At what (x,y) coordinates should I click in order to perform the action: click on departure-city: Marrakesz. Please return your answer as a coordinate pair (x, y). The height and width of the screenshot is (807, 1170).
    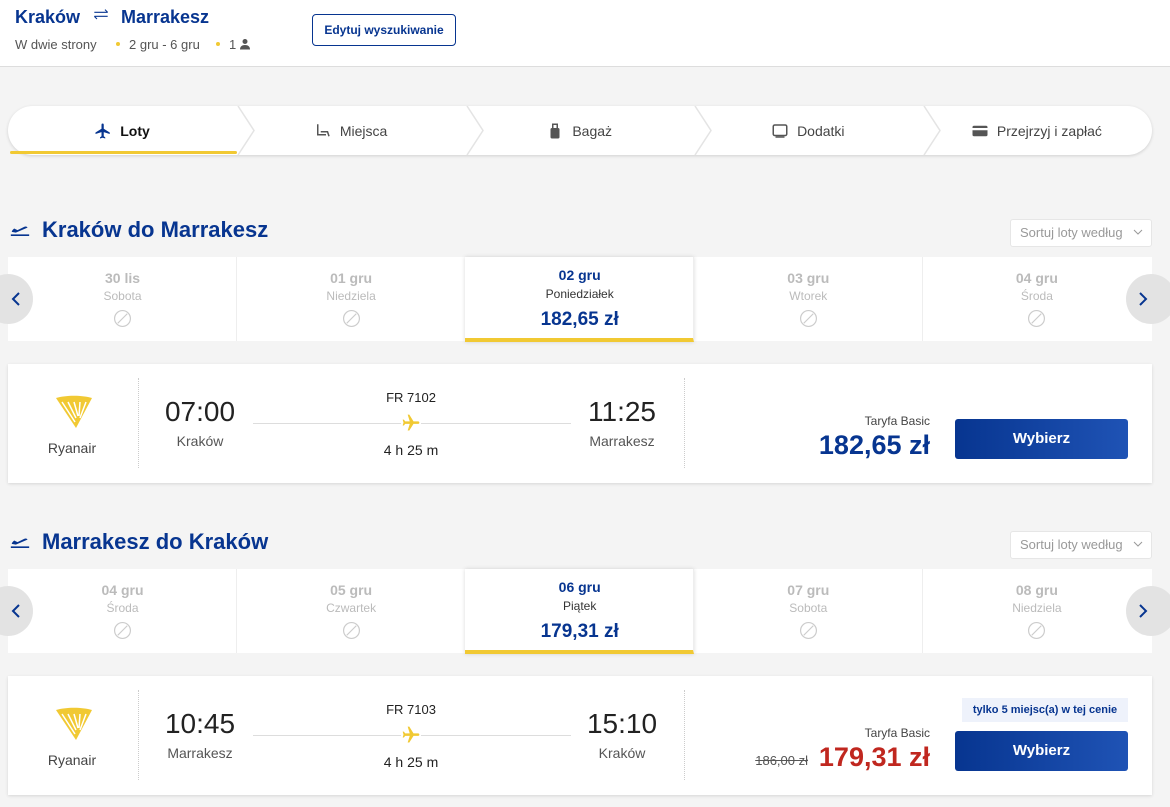
    Looking at the image, I should click on (200, 753).